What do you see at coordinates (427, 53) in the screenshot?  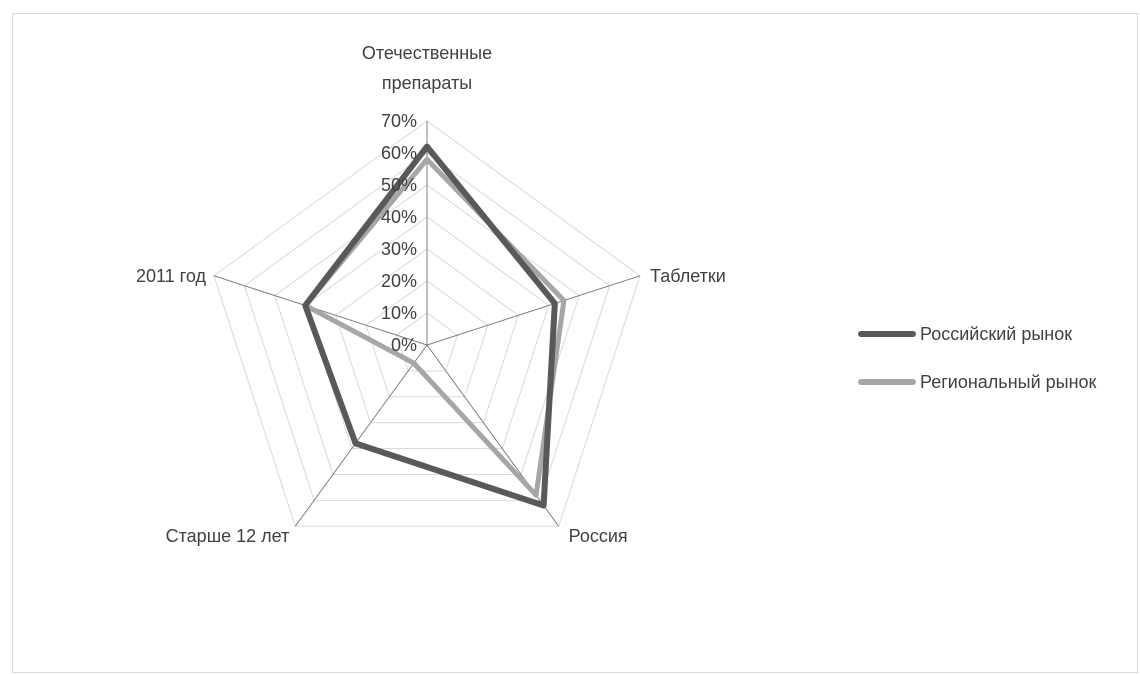 I see `category-label: Отечественные` at bounding box center [427, 53].